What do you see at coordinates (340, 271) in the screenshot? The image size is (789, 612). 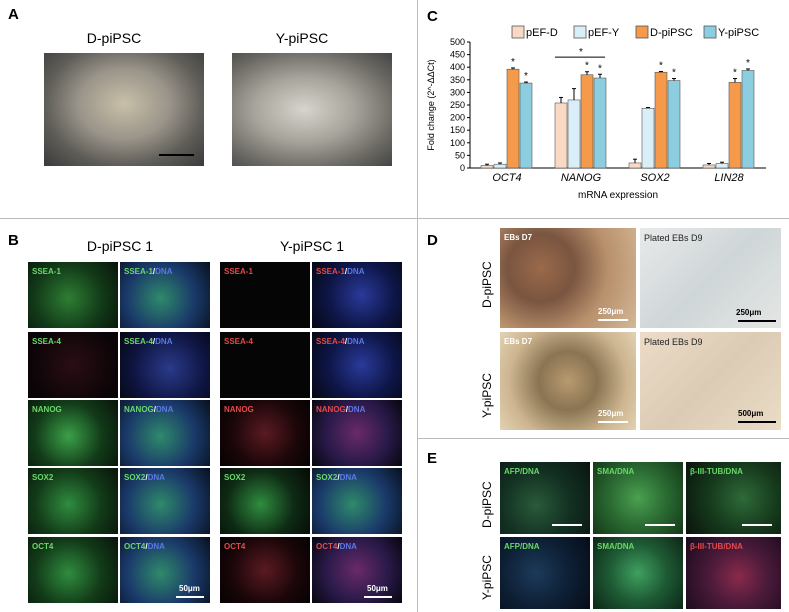 I see `tile-label: SSEA-1/DNA` at bounding box center [340, 271].